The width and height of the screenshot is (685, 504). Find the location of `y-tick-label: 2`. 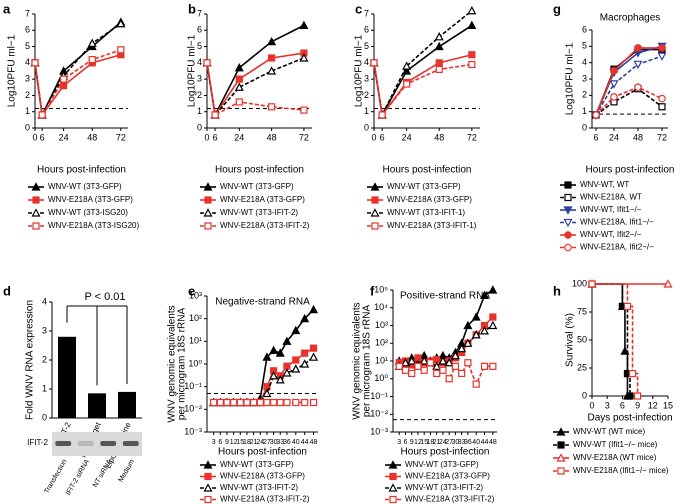

y-tick-label: 2 is located at coordinates (27, 95).